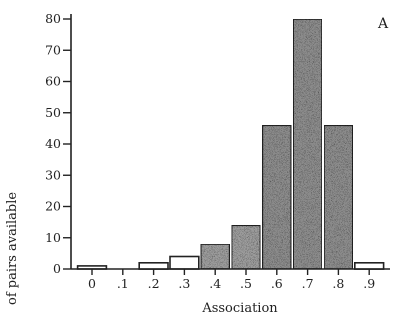  I want to click on y-tick-label: 0, so click(57, 268).